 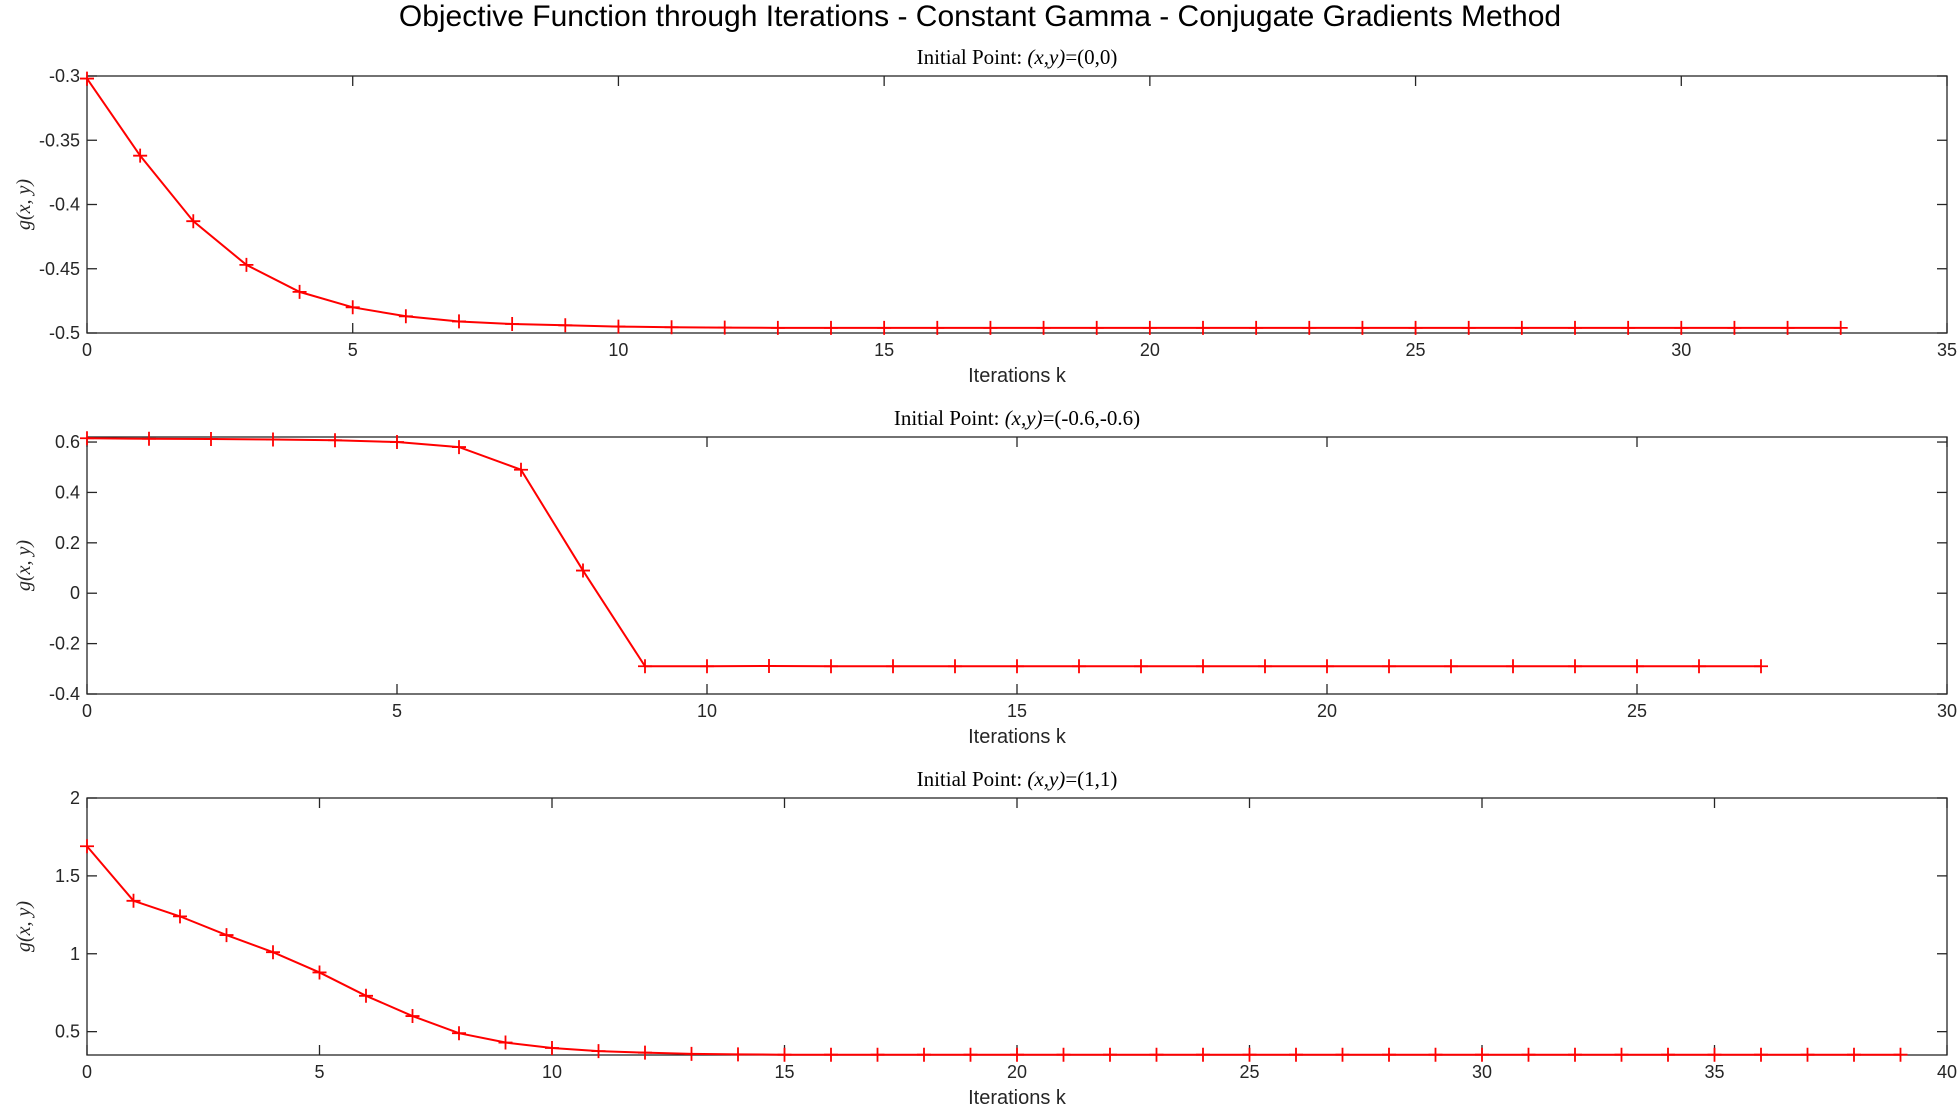 What do you see at coordinates (1091, 779) in the screenshot?
I see `subplot-title-value: =(1,1)` at bounding box center [1091, 779].